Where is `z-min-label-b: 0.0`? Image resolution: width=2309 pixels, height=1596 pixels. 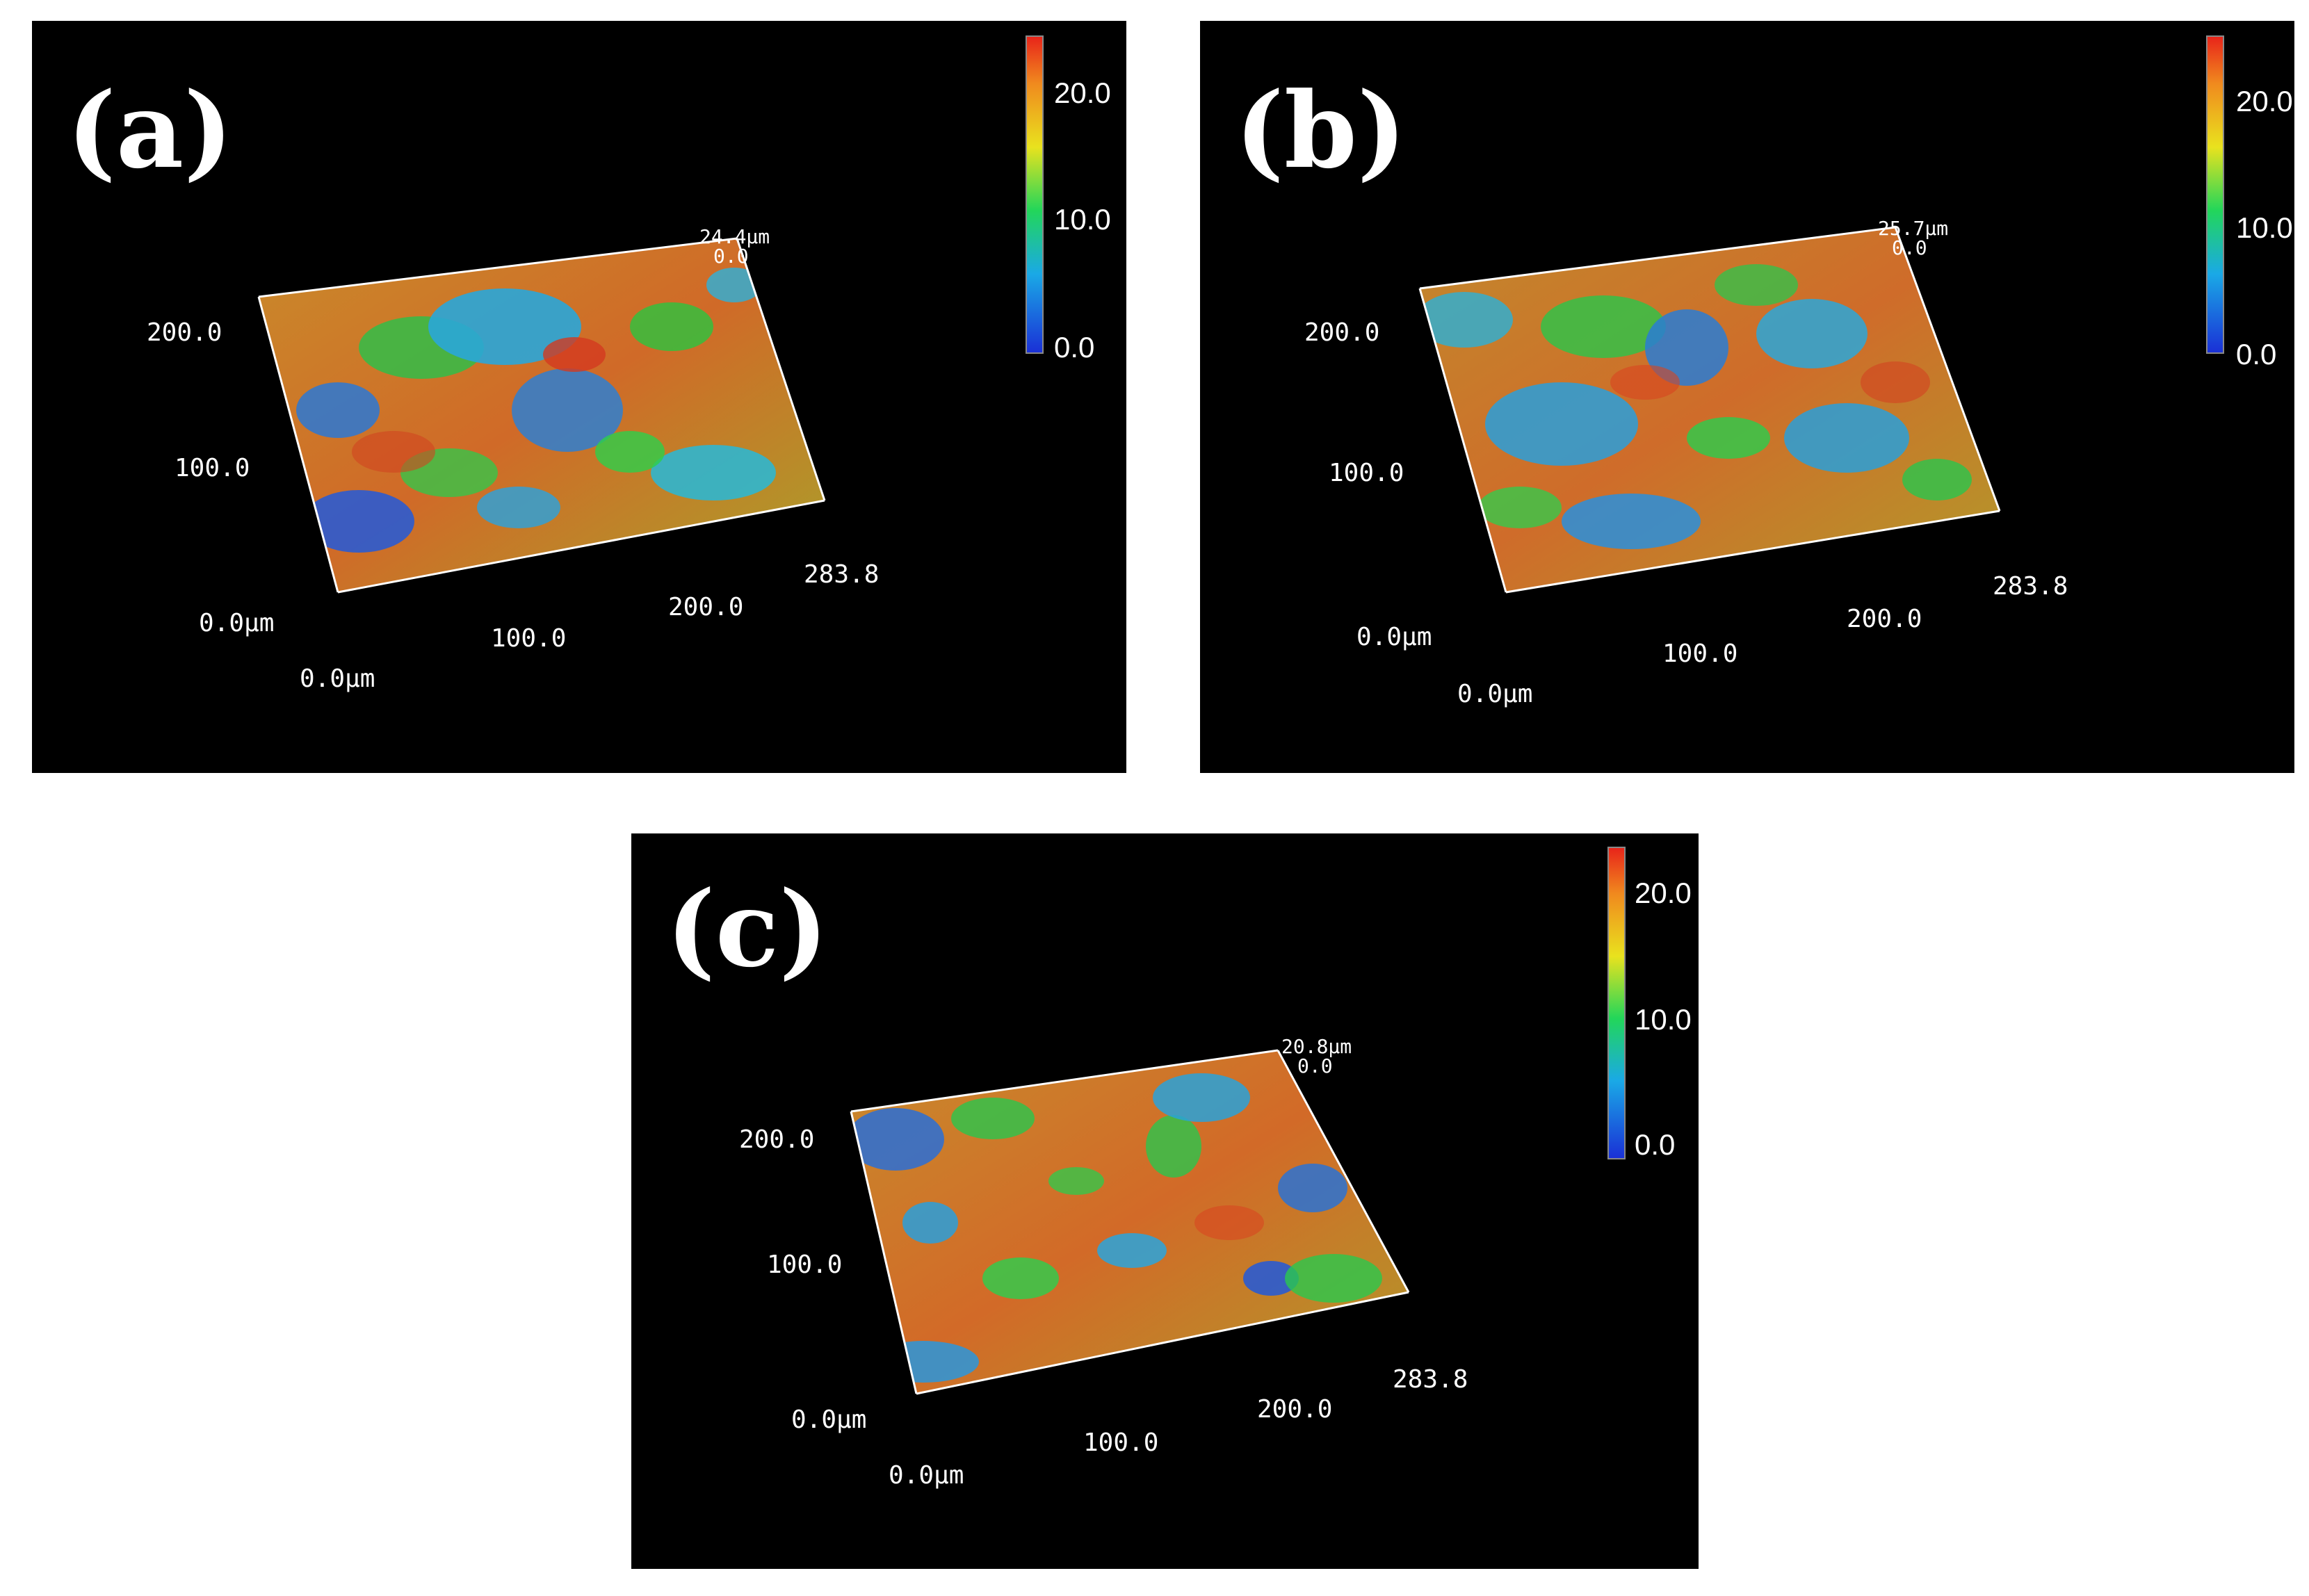
z-min-label-b: 0.0 is located at coordinates (1909, 247).